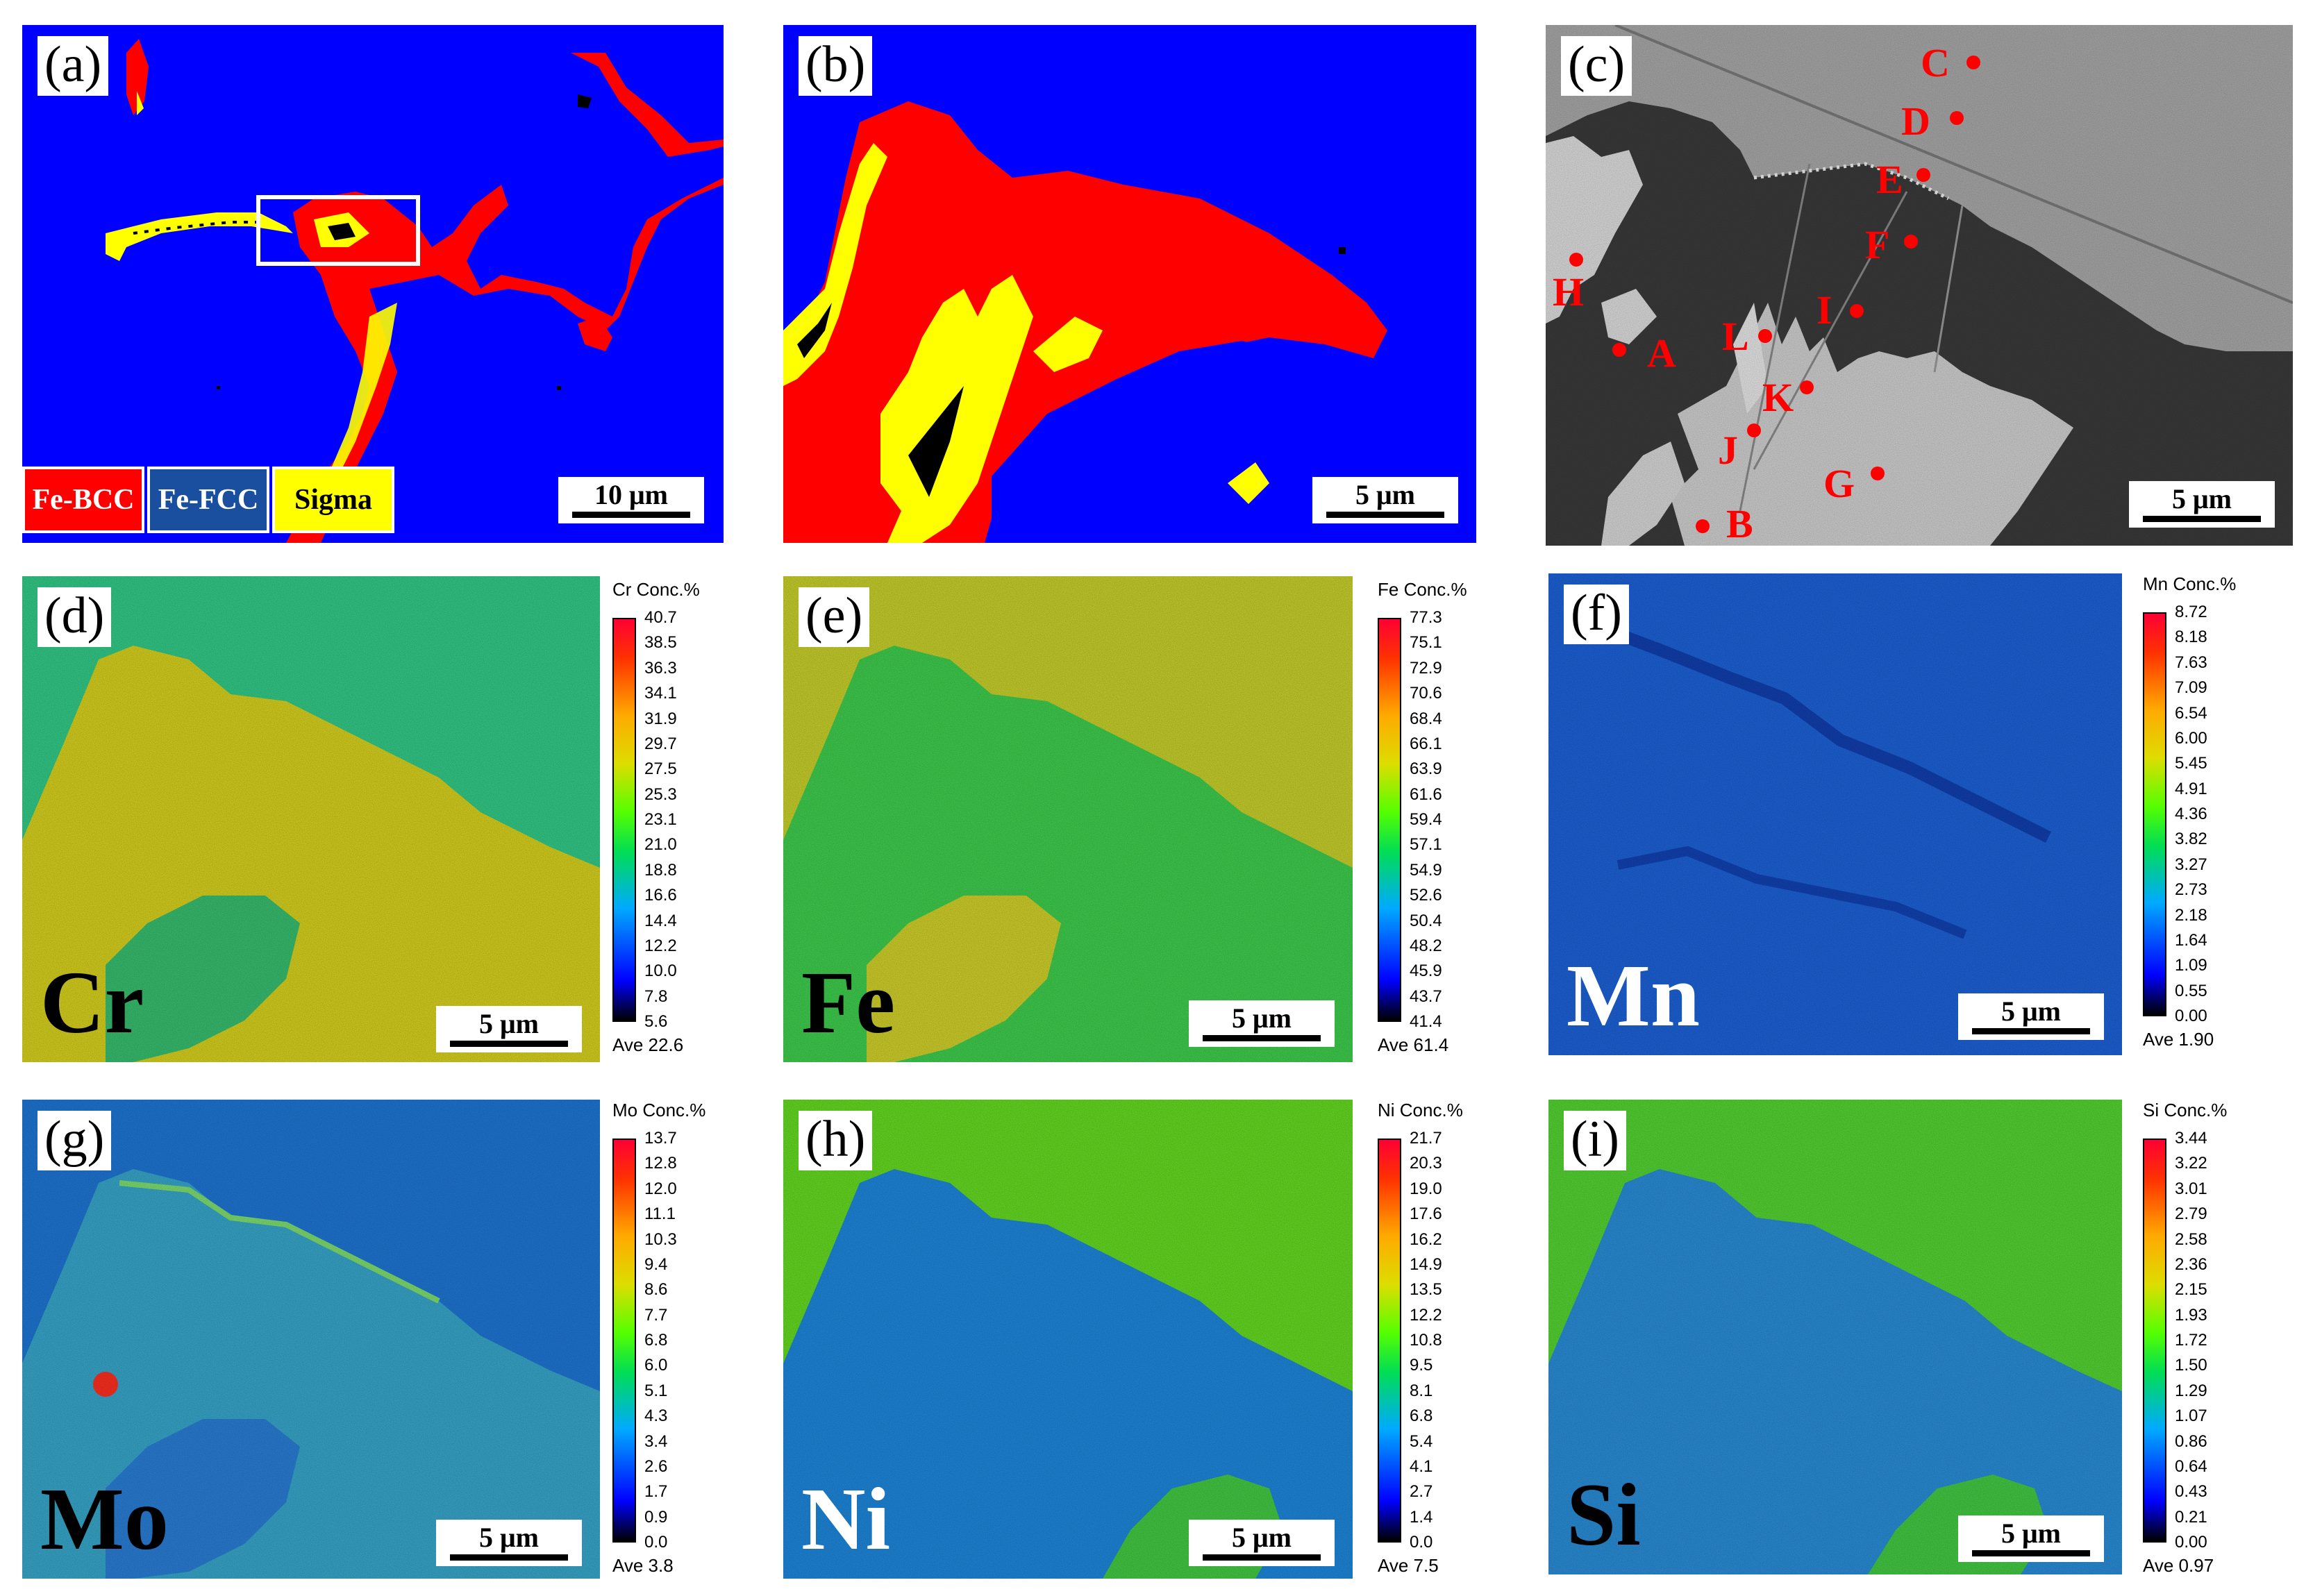 Image resolution: width=2297 pixels, height=1596 pixels. I want to click on sem-image, so click(1919, 285).